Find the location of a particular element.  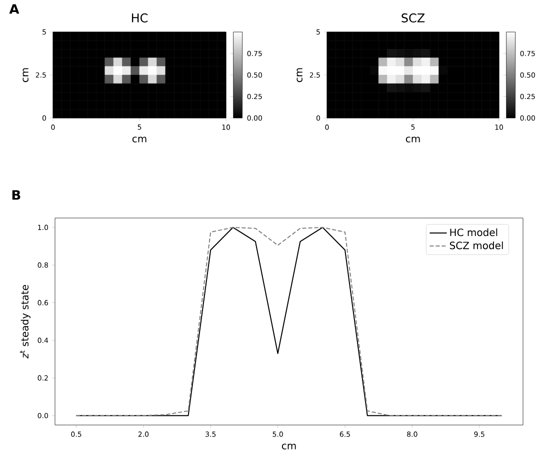

chart-title: SCZ is located at coordinates (413, 17).